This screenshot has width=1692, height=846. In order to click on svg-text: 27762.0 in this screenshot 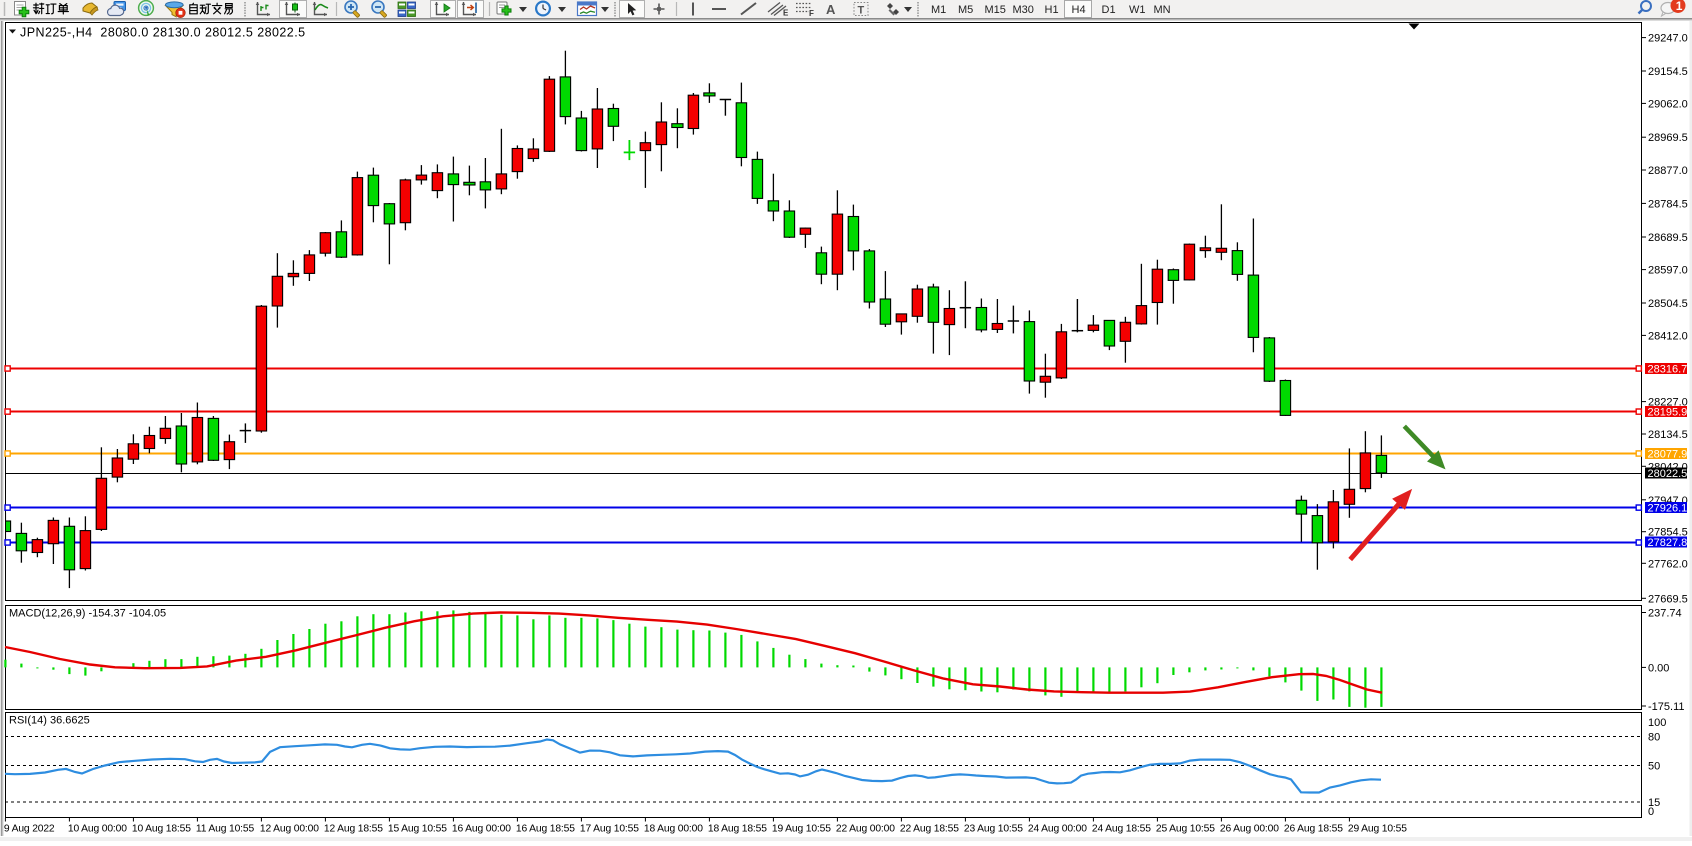, I will do `click(1668, 564)`.